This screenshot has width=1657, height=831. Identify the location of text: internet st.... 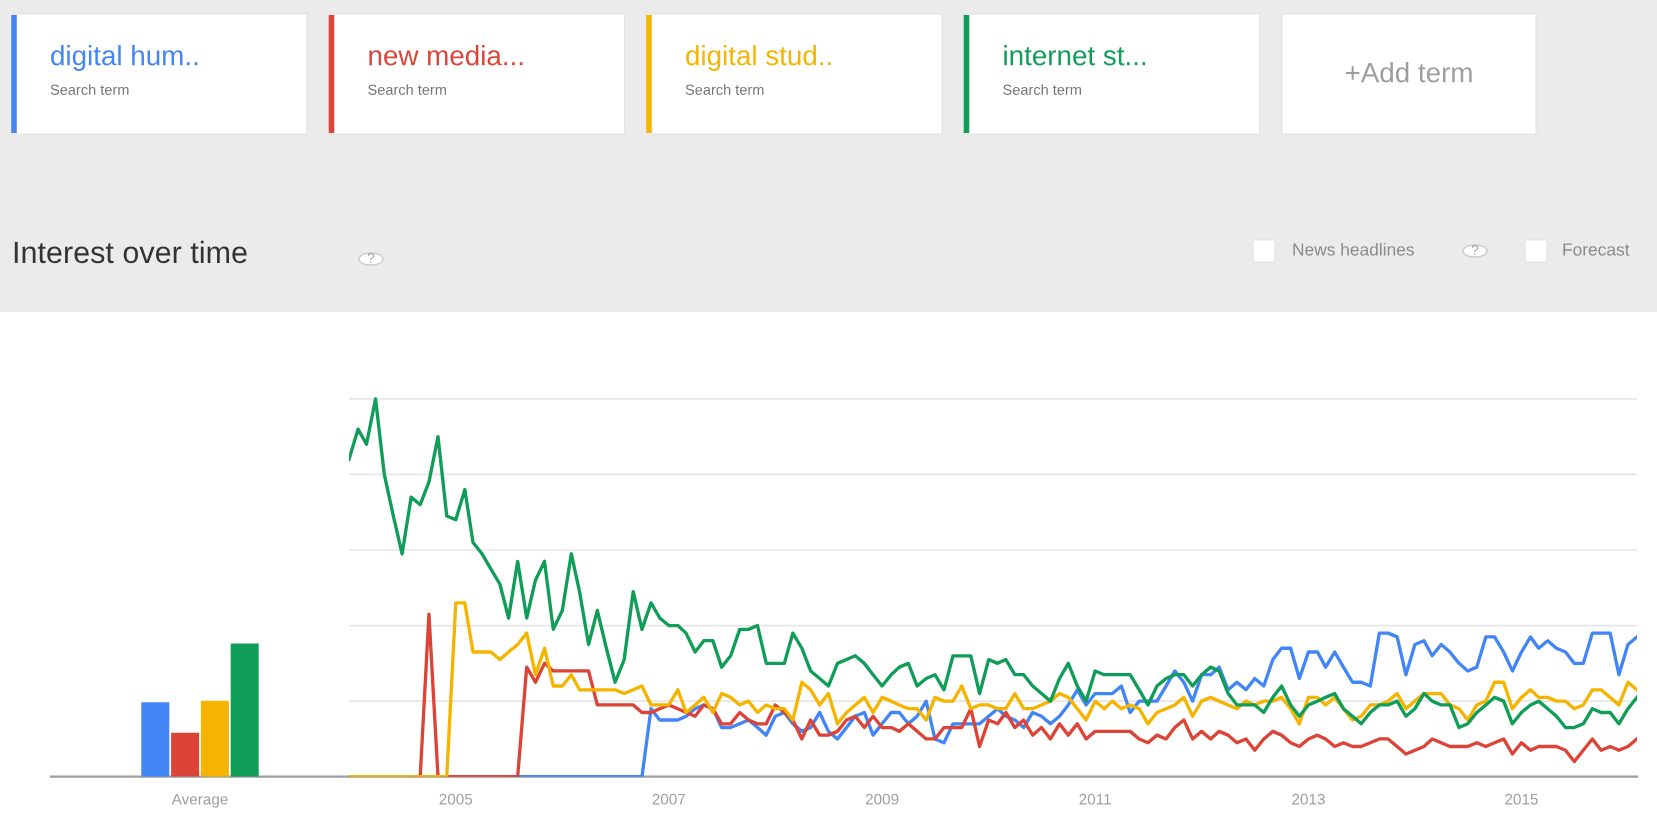
(1075, 55).